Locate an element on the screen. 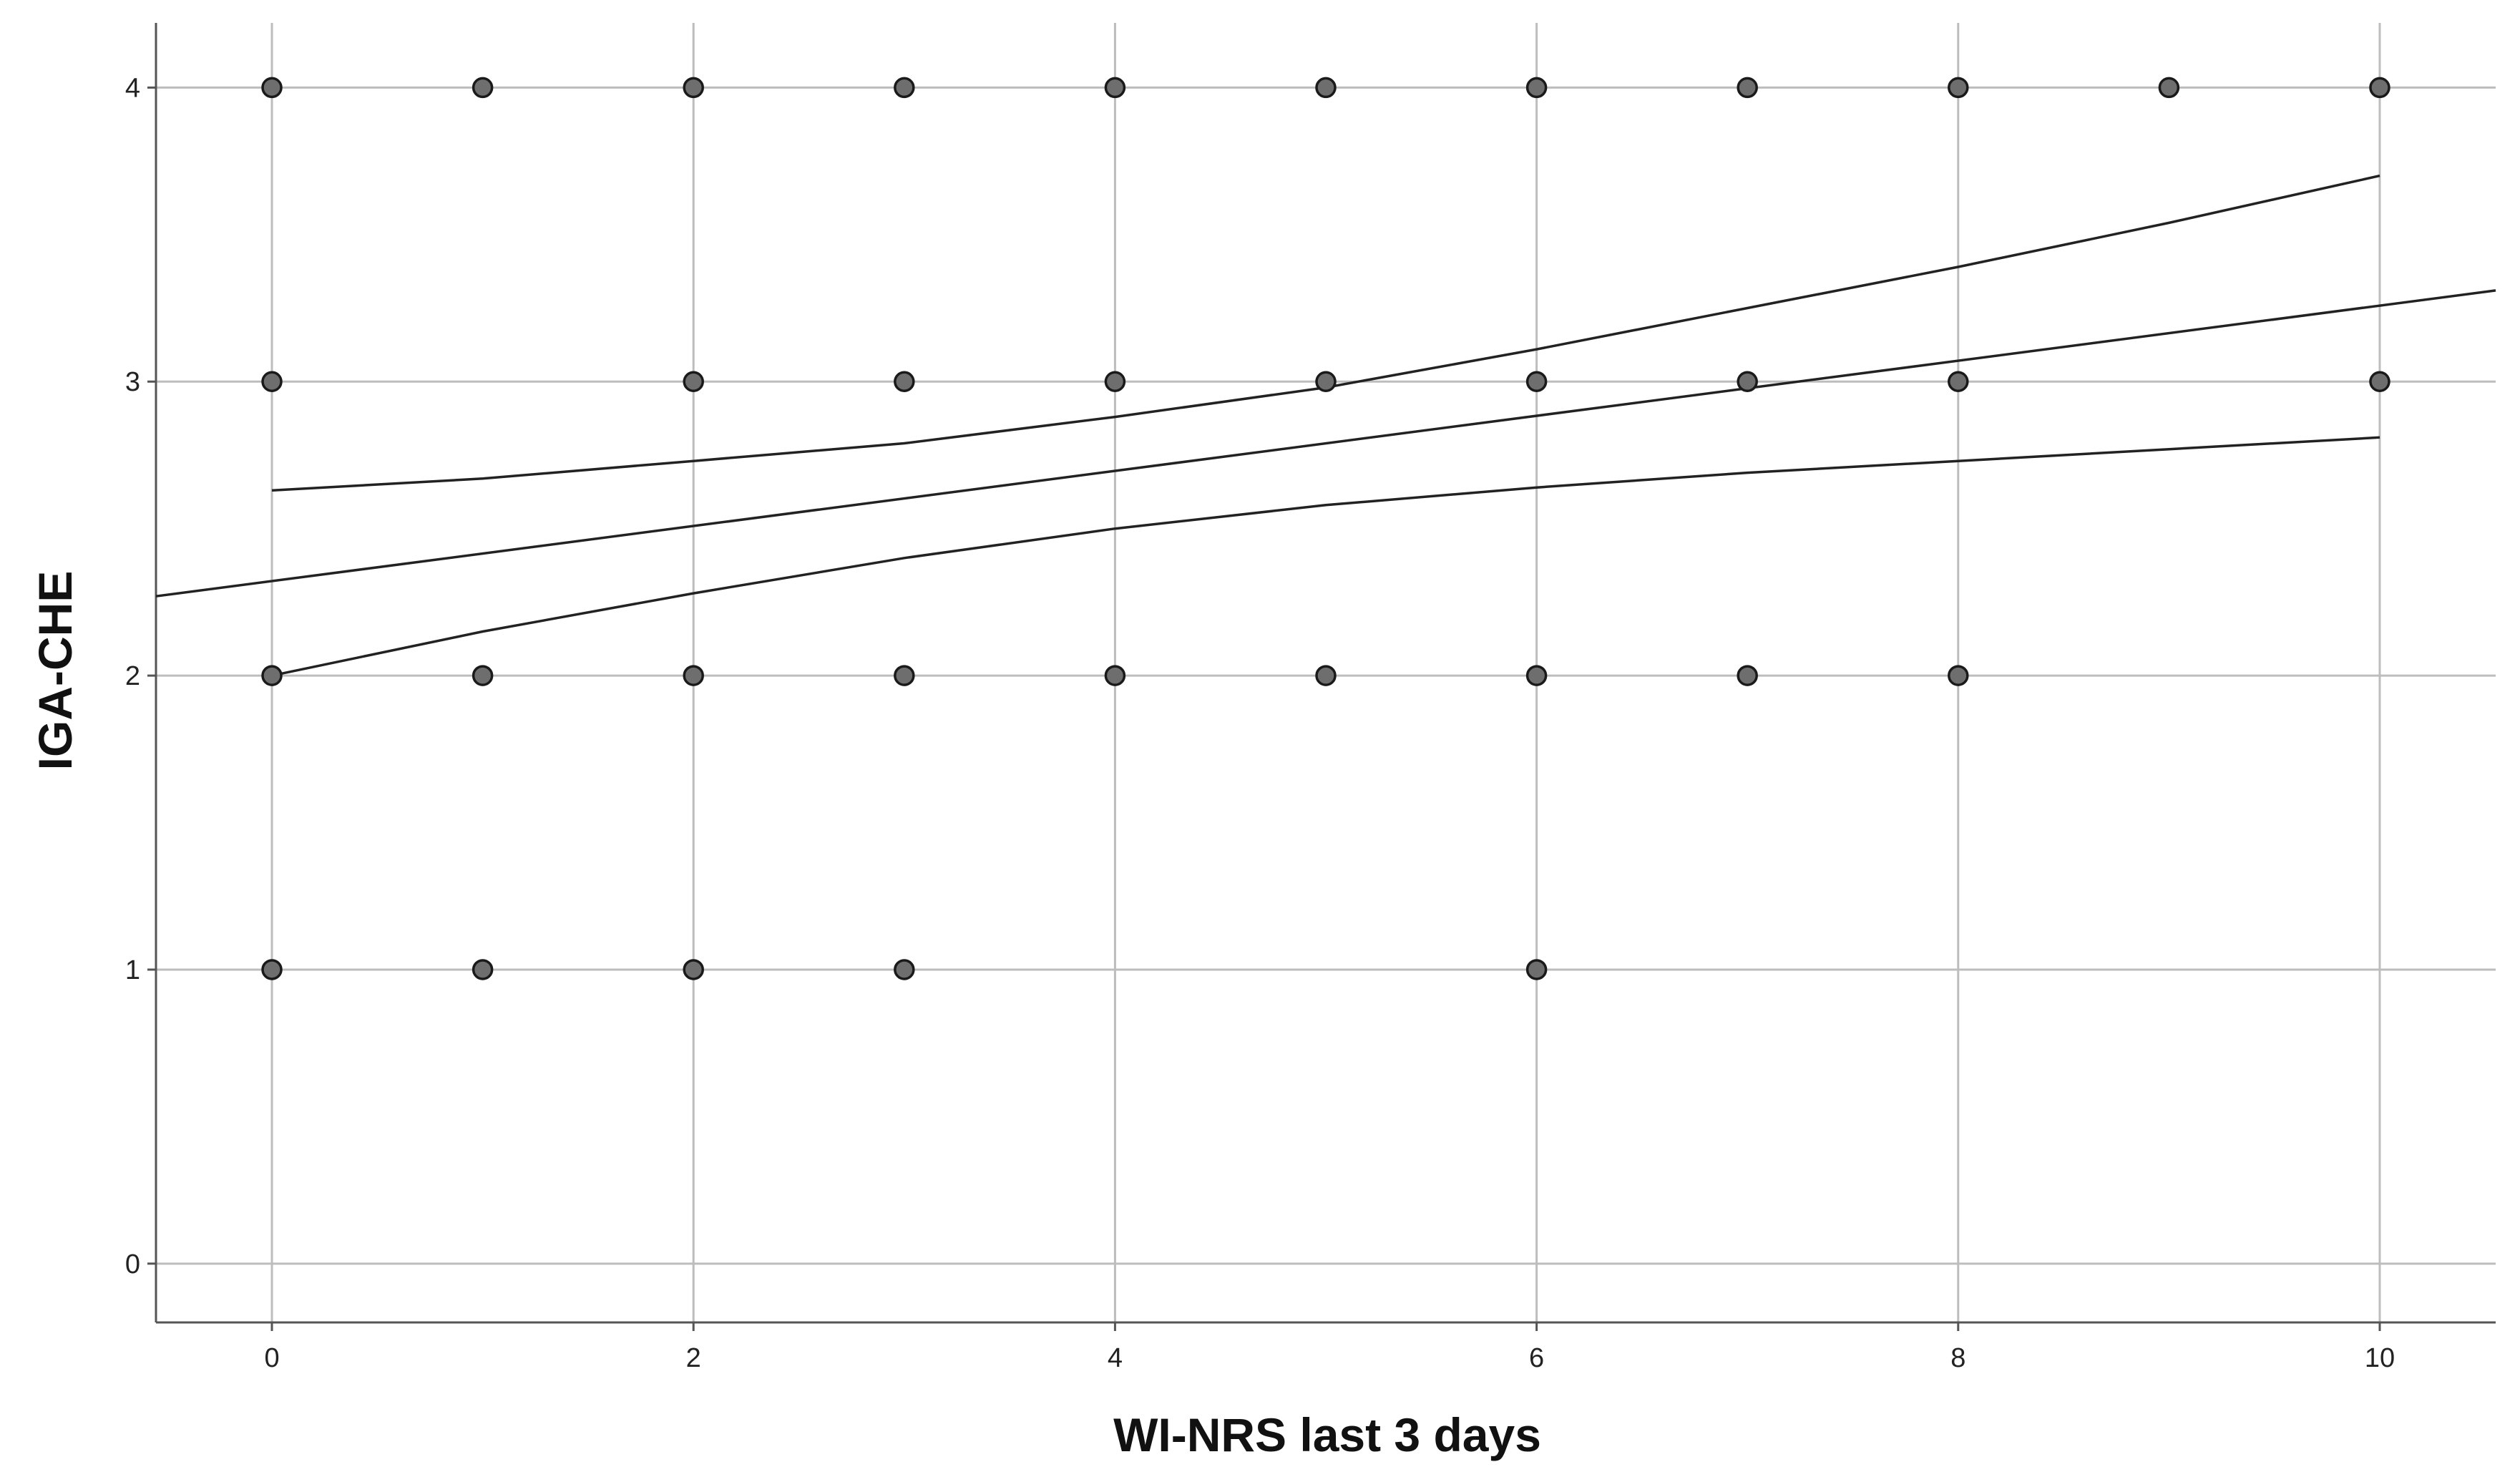 This screenshot has width=2520, height=1477. y-axis-title: IGA-CHE is located at coordinates (55, 671).